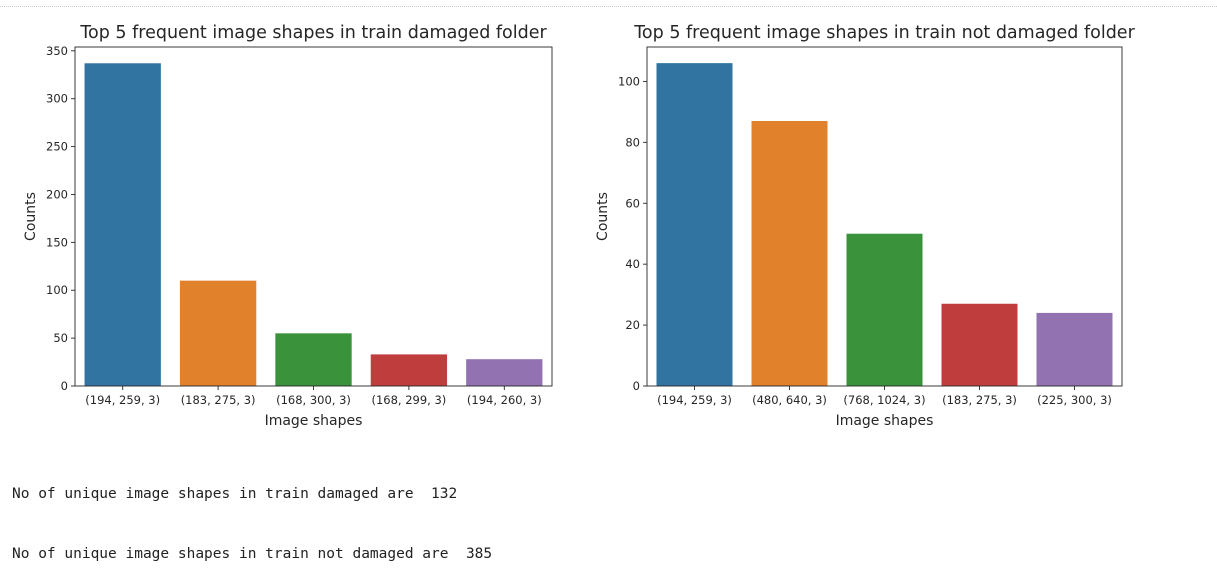  What do you see at coordinates (57, 242) in the screenshot?
I see `y-tick-label: 150` at bounding box center [57, 242].